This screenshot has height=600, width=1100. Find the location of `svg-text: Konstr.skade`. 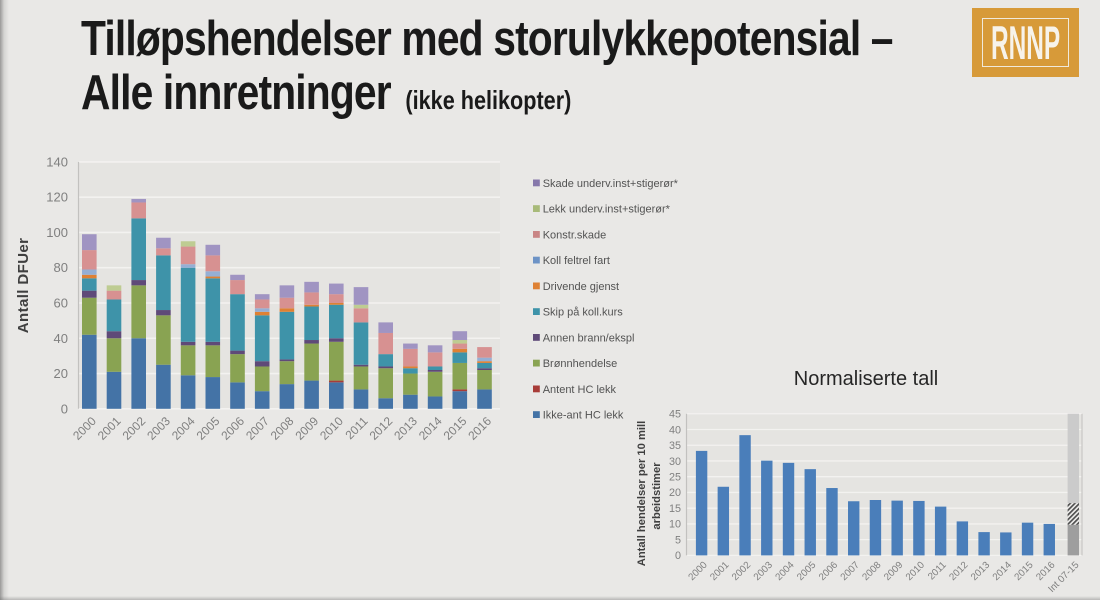

svg-text: Konstr.skade is located at coordinates (575, 235).